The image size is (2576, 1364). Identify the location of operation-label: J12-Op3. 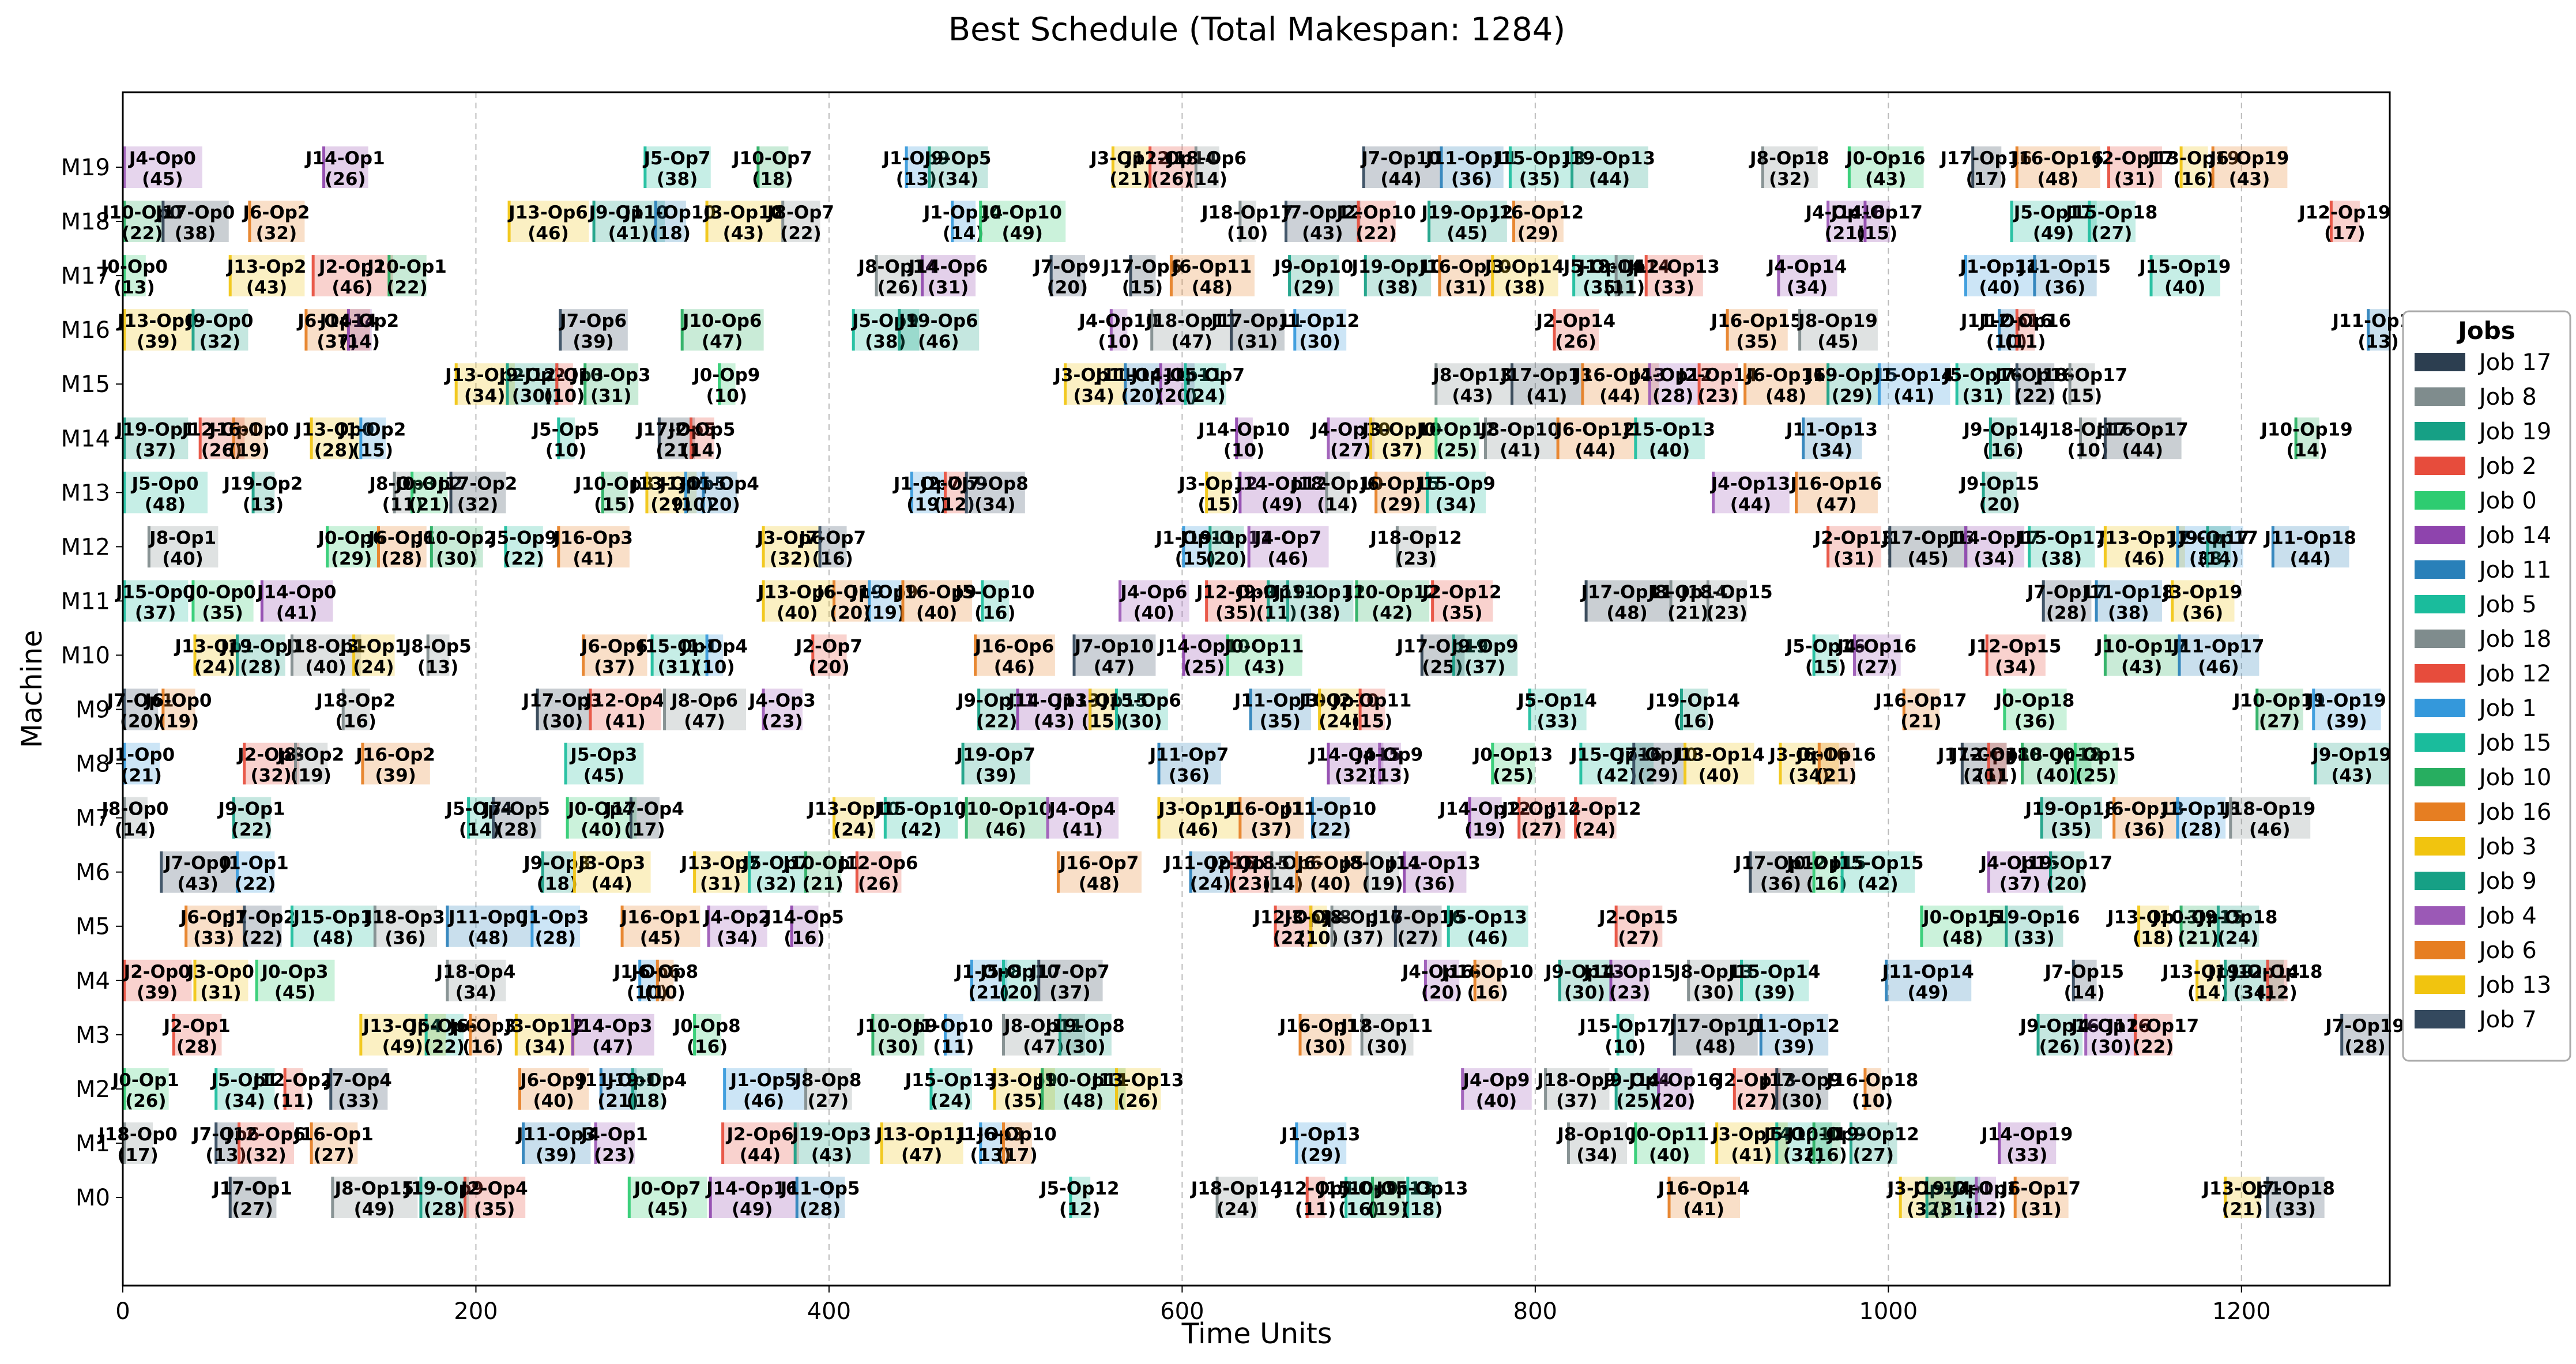
(564, 375).